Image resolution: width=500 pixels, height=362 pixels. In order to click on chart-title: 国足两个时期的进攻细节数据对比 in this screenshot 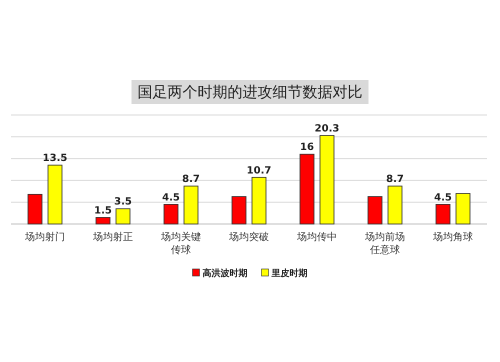, I will do `click(250, 92)`.